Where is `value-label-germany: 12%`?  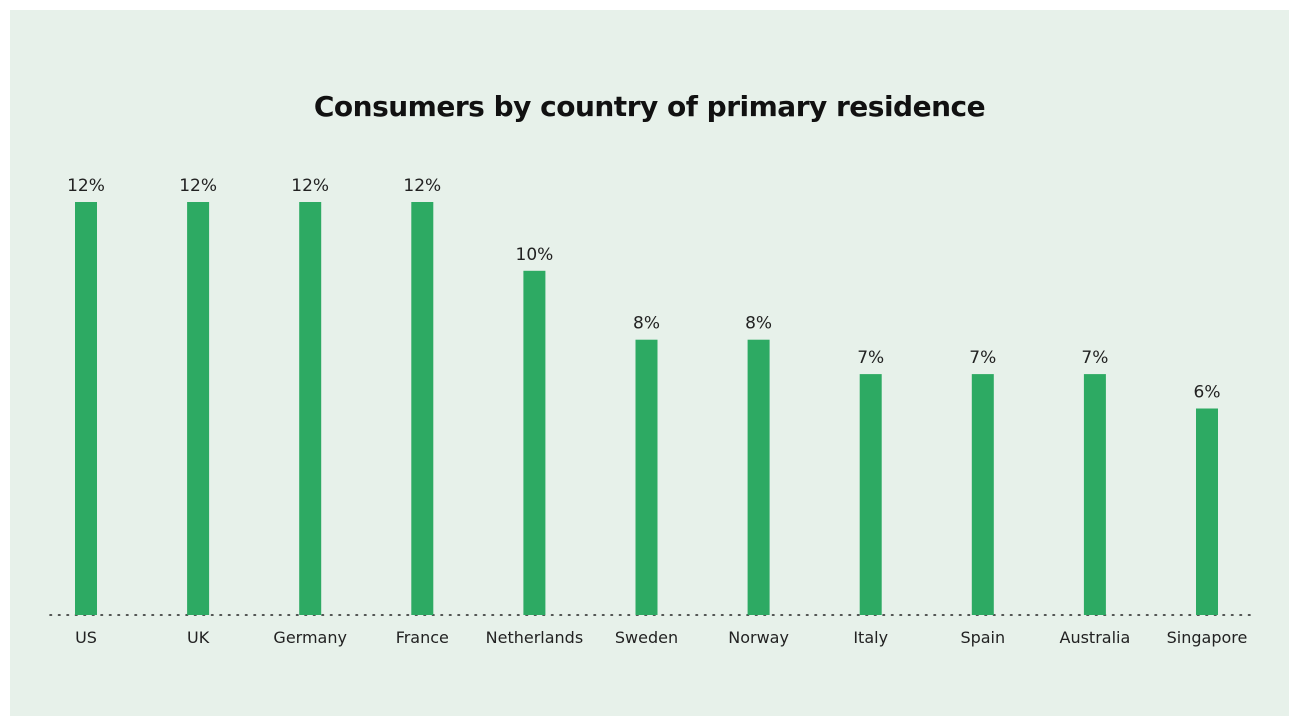
value-label-germany: 12% is located at coordinates (310, 186).